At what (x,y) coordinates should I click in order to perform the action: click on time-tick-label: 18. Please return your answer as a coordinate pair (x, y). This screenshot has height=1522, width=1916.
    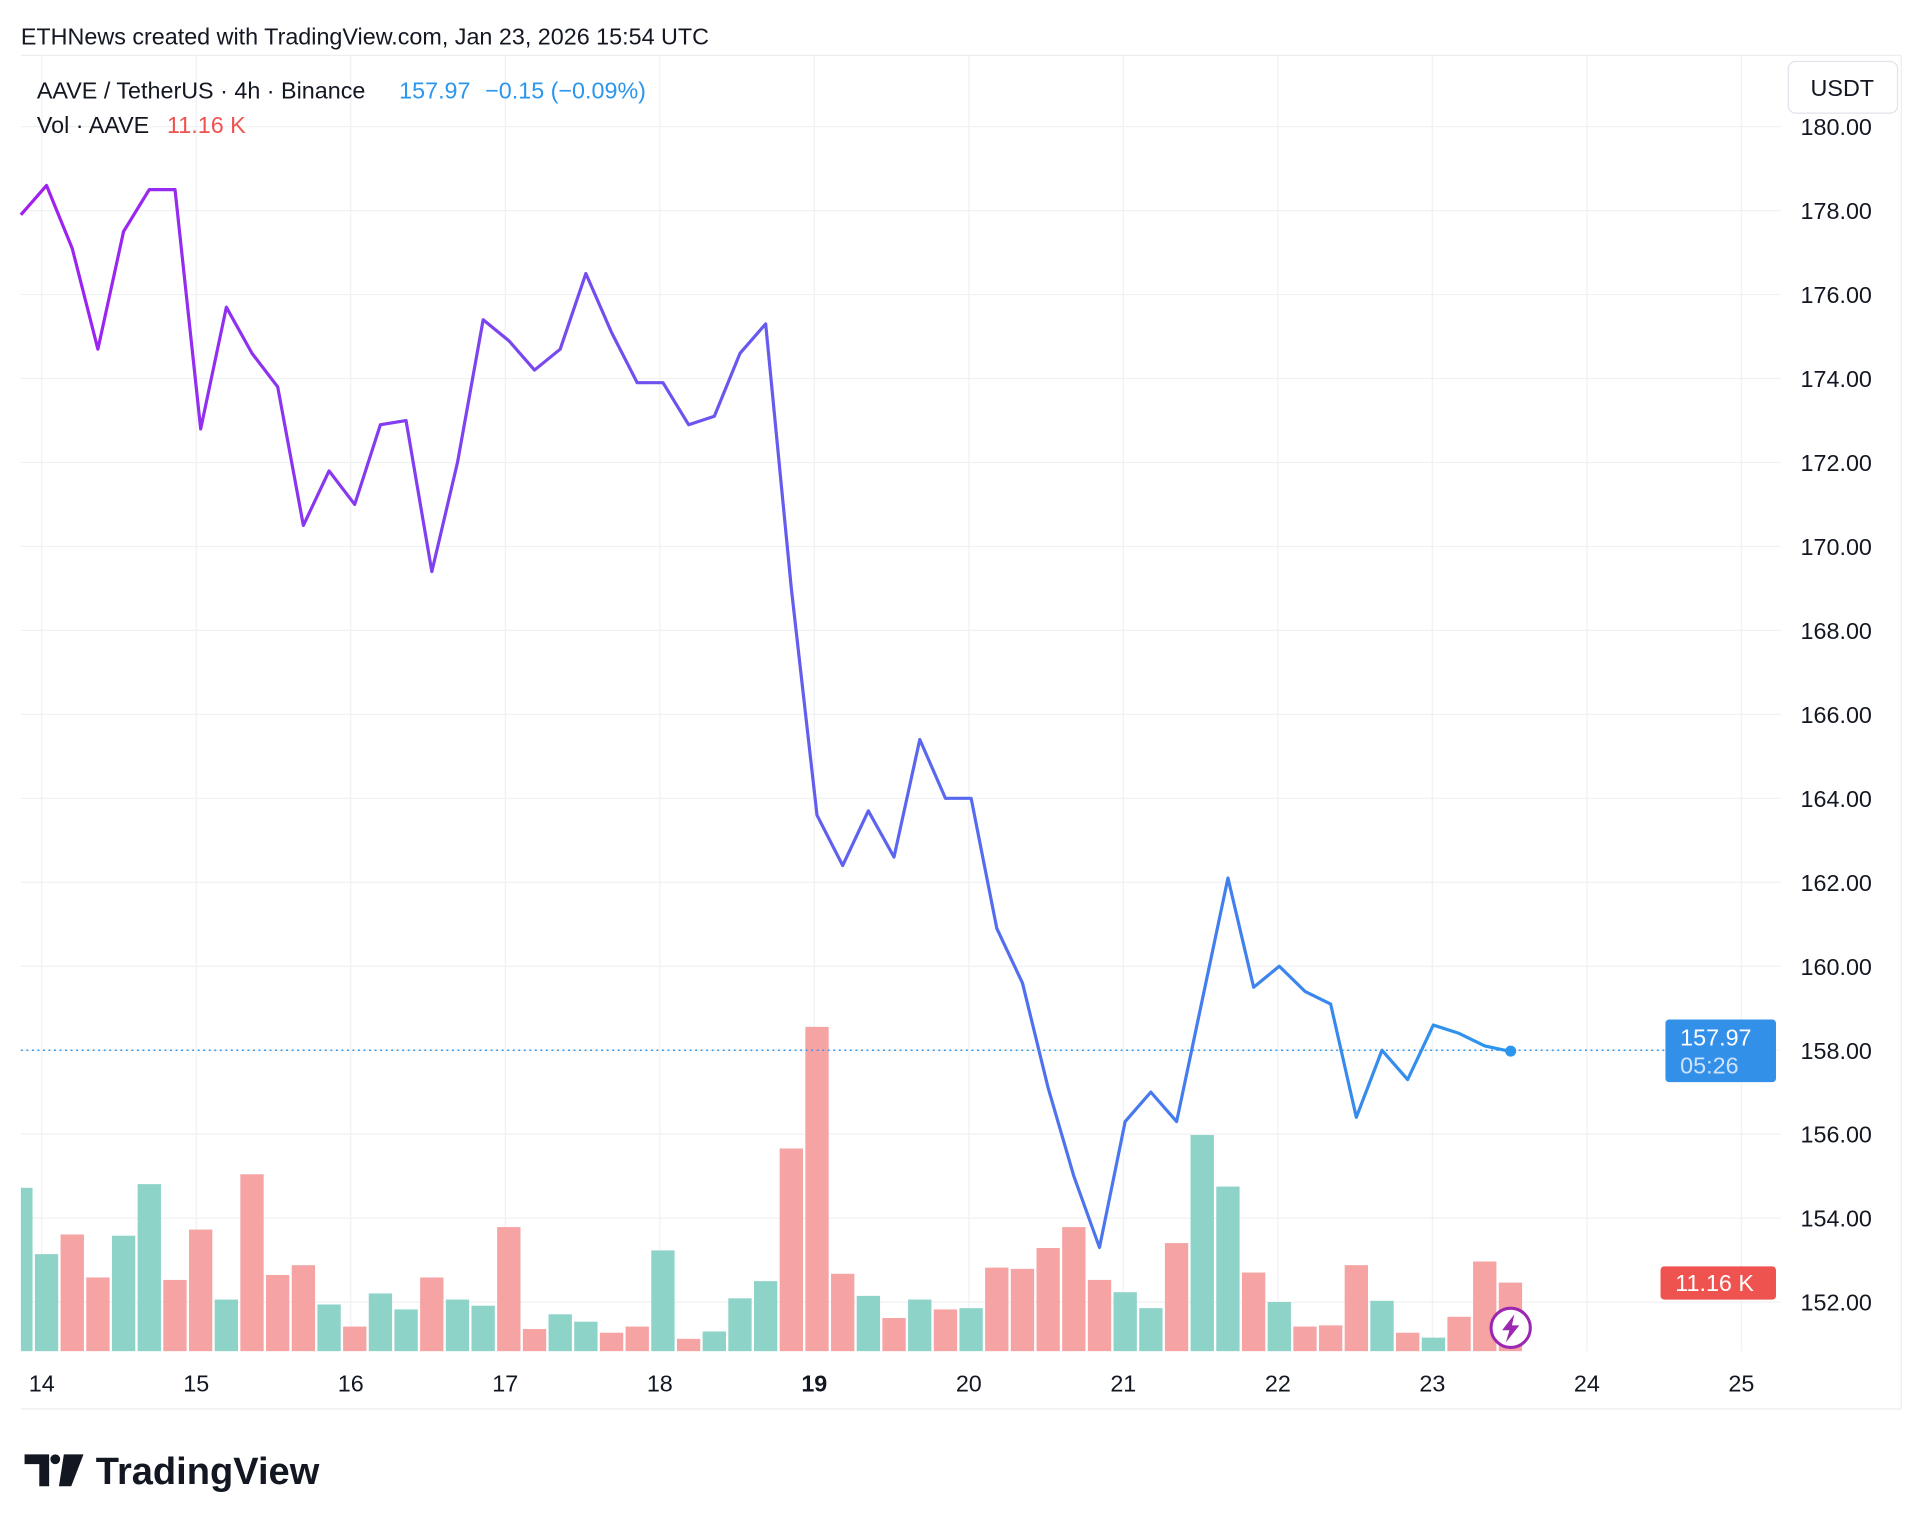
    Looking at the image, I should click on (660, 1384).